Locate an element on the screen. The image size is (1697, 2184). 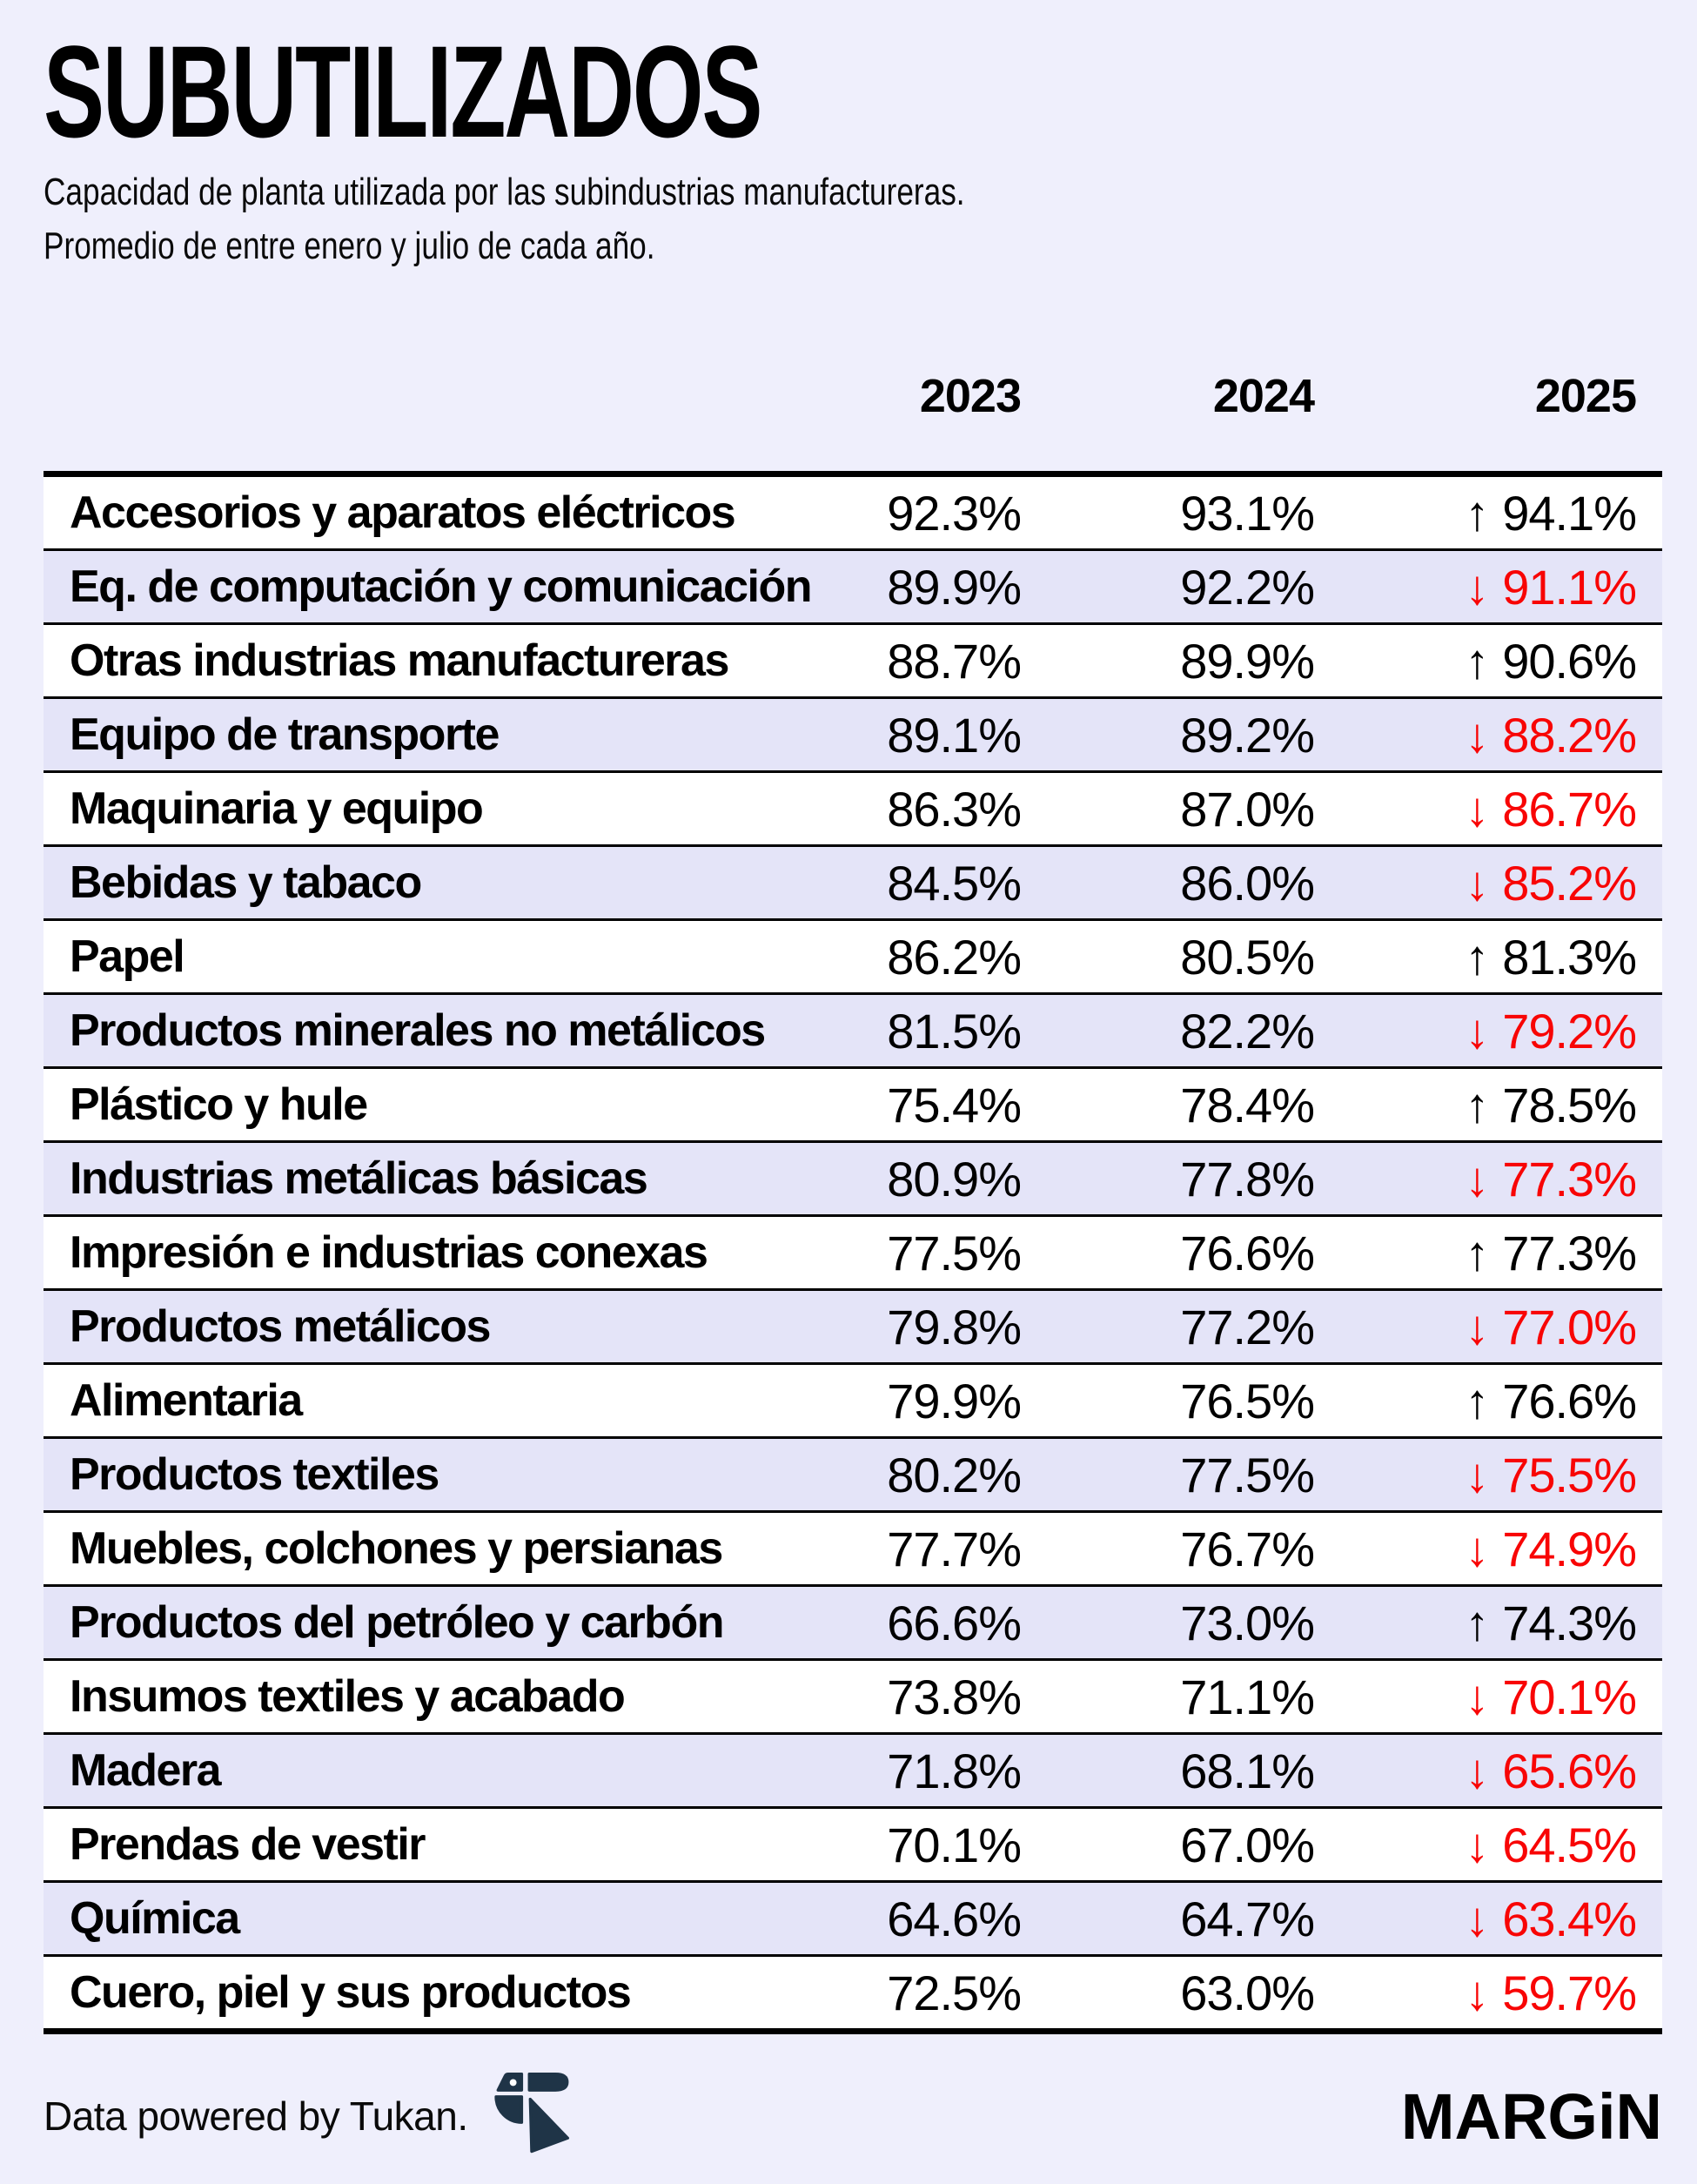
row-label: Maquinaria y equipo is located at coordinates (277, 808).